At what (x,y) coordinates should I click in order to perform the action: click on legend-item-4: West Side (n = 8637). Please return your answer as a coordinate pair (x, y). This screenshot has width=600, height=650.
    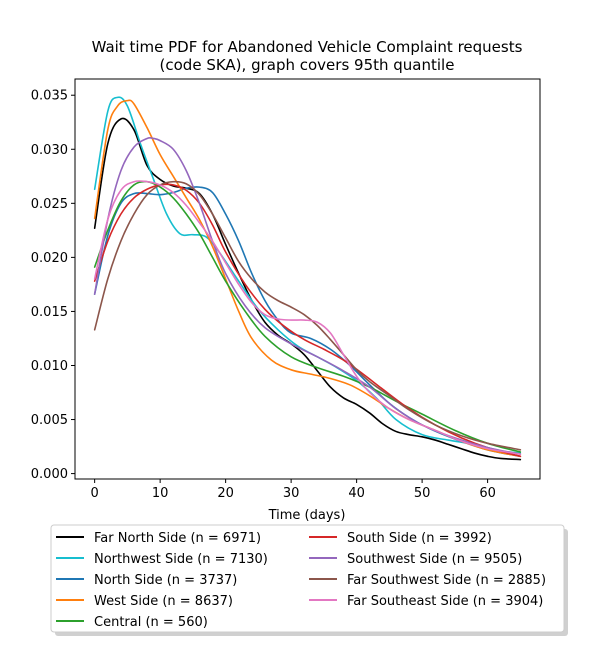
    Looking at the image, I should click on (144, 601).